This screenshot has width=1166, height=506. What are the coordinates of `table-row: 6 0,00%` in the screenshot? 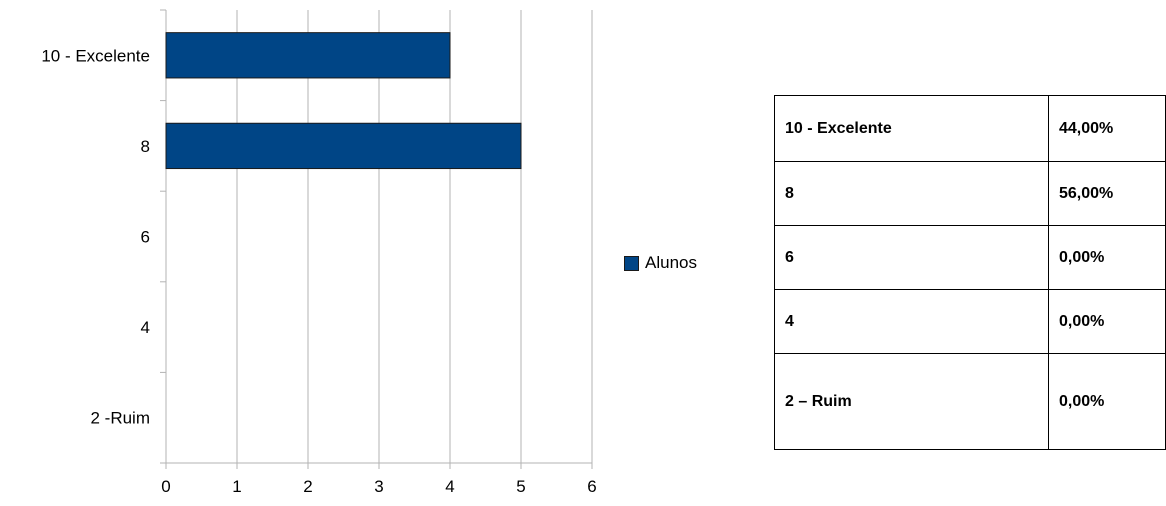 It's located at (970, 257).